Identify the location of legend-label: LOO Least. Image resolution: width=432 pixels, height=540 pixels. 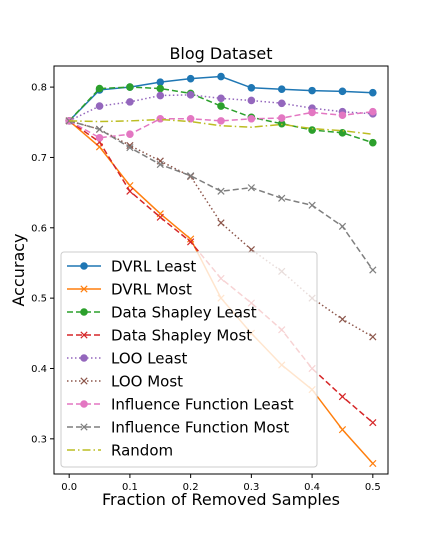
(149, 359).